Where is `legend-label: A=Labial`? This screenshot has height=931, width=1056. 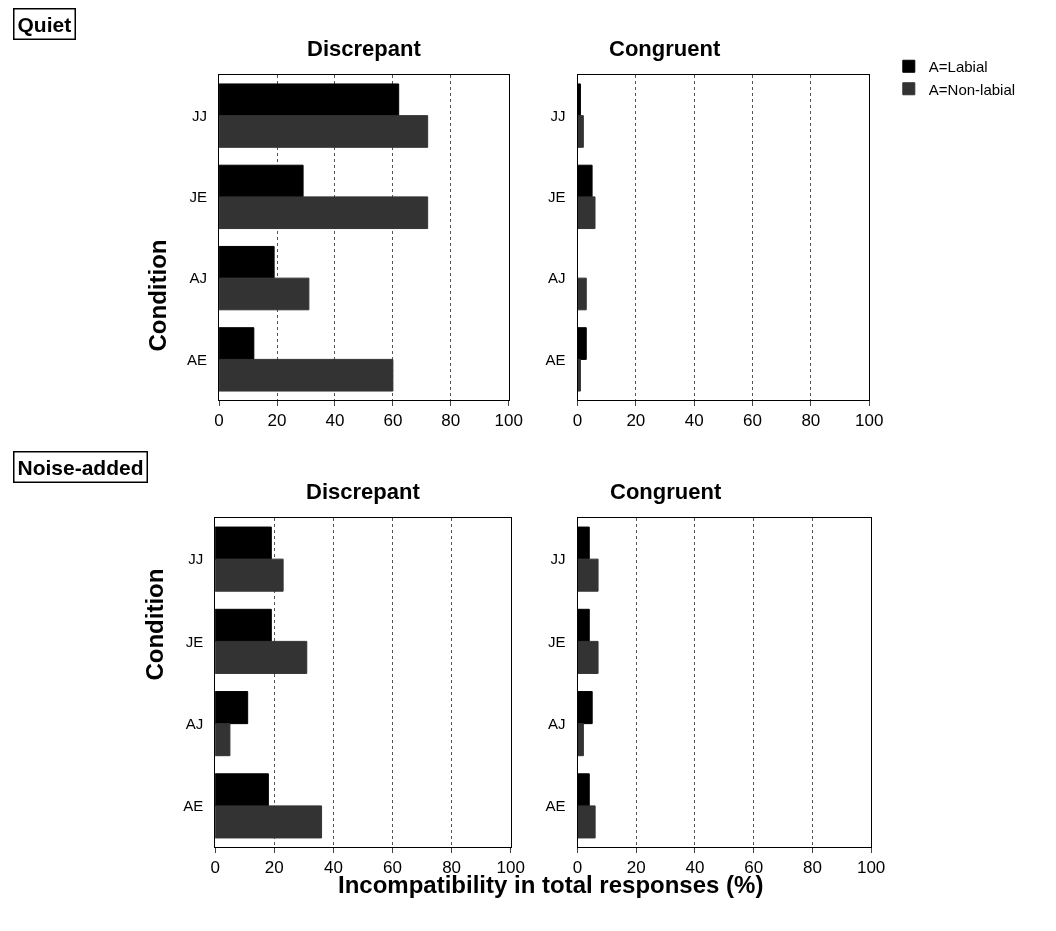 legend-label: A=Labial is located at coordinates (958, 67).